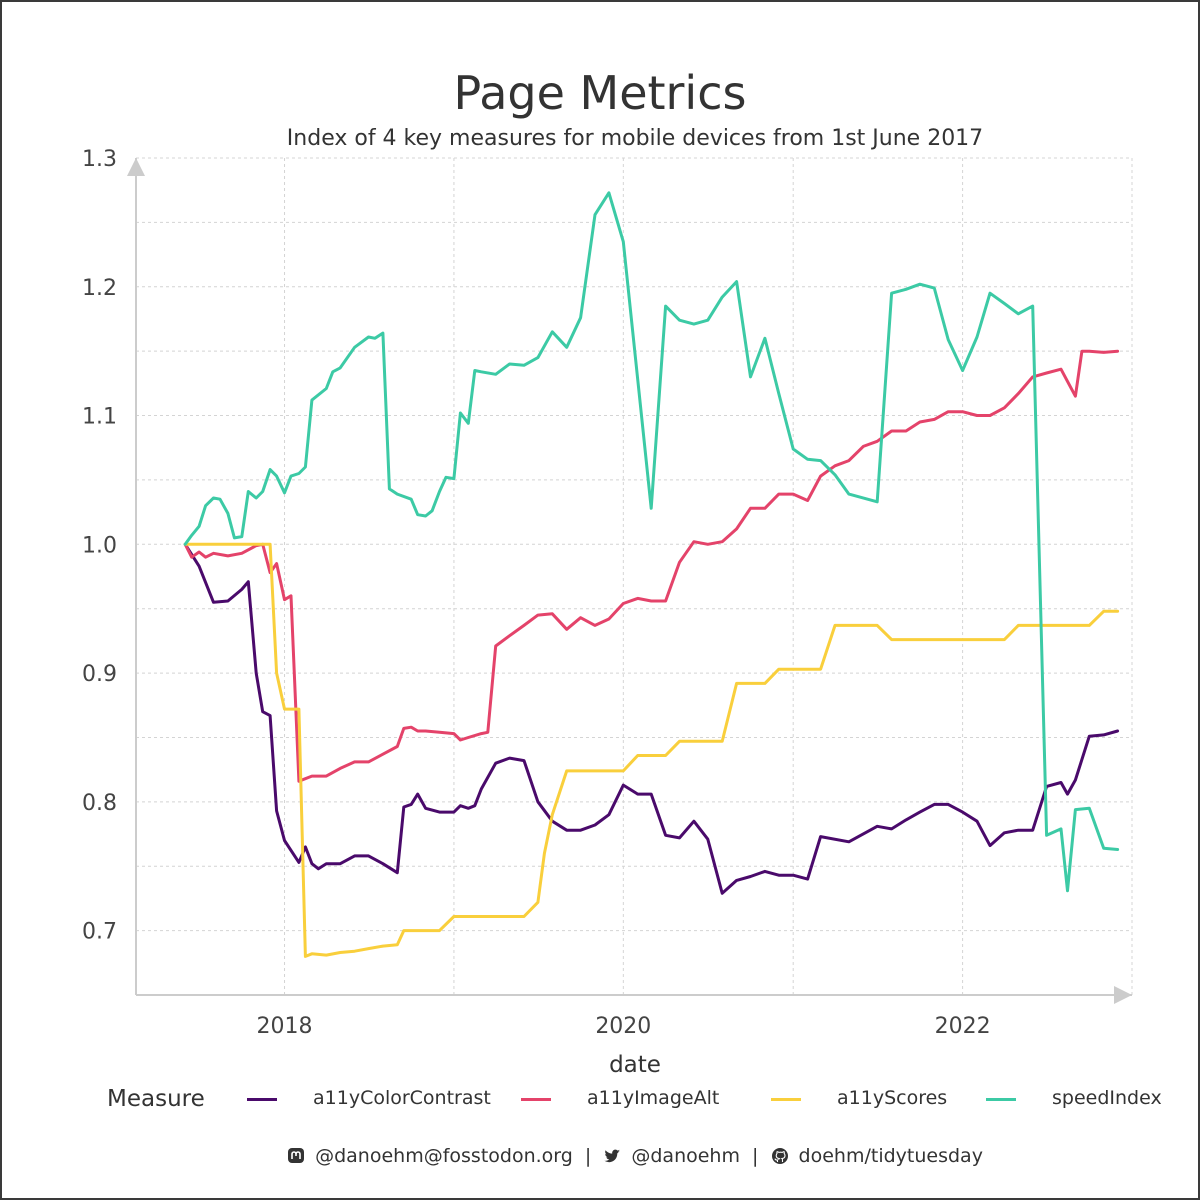 This screenshot has width=1200, height=1200. What do you see at coordinates (99, 932) in the screenshot?
I see `y-tick-label: 0.7` at bounding box center [99, 932].